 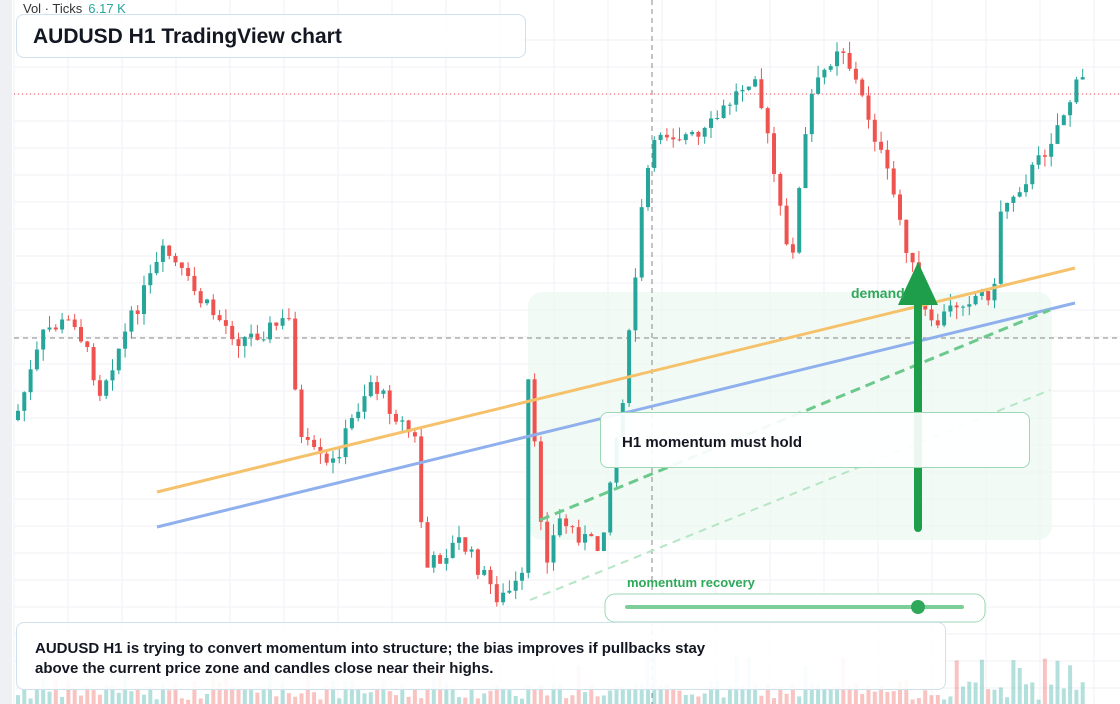 I want to click on slider-knob, so click(x=918, y=607).